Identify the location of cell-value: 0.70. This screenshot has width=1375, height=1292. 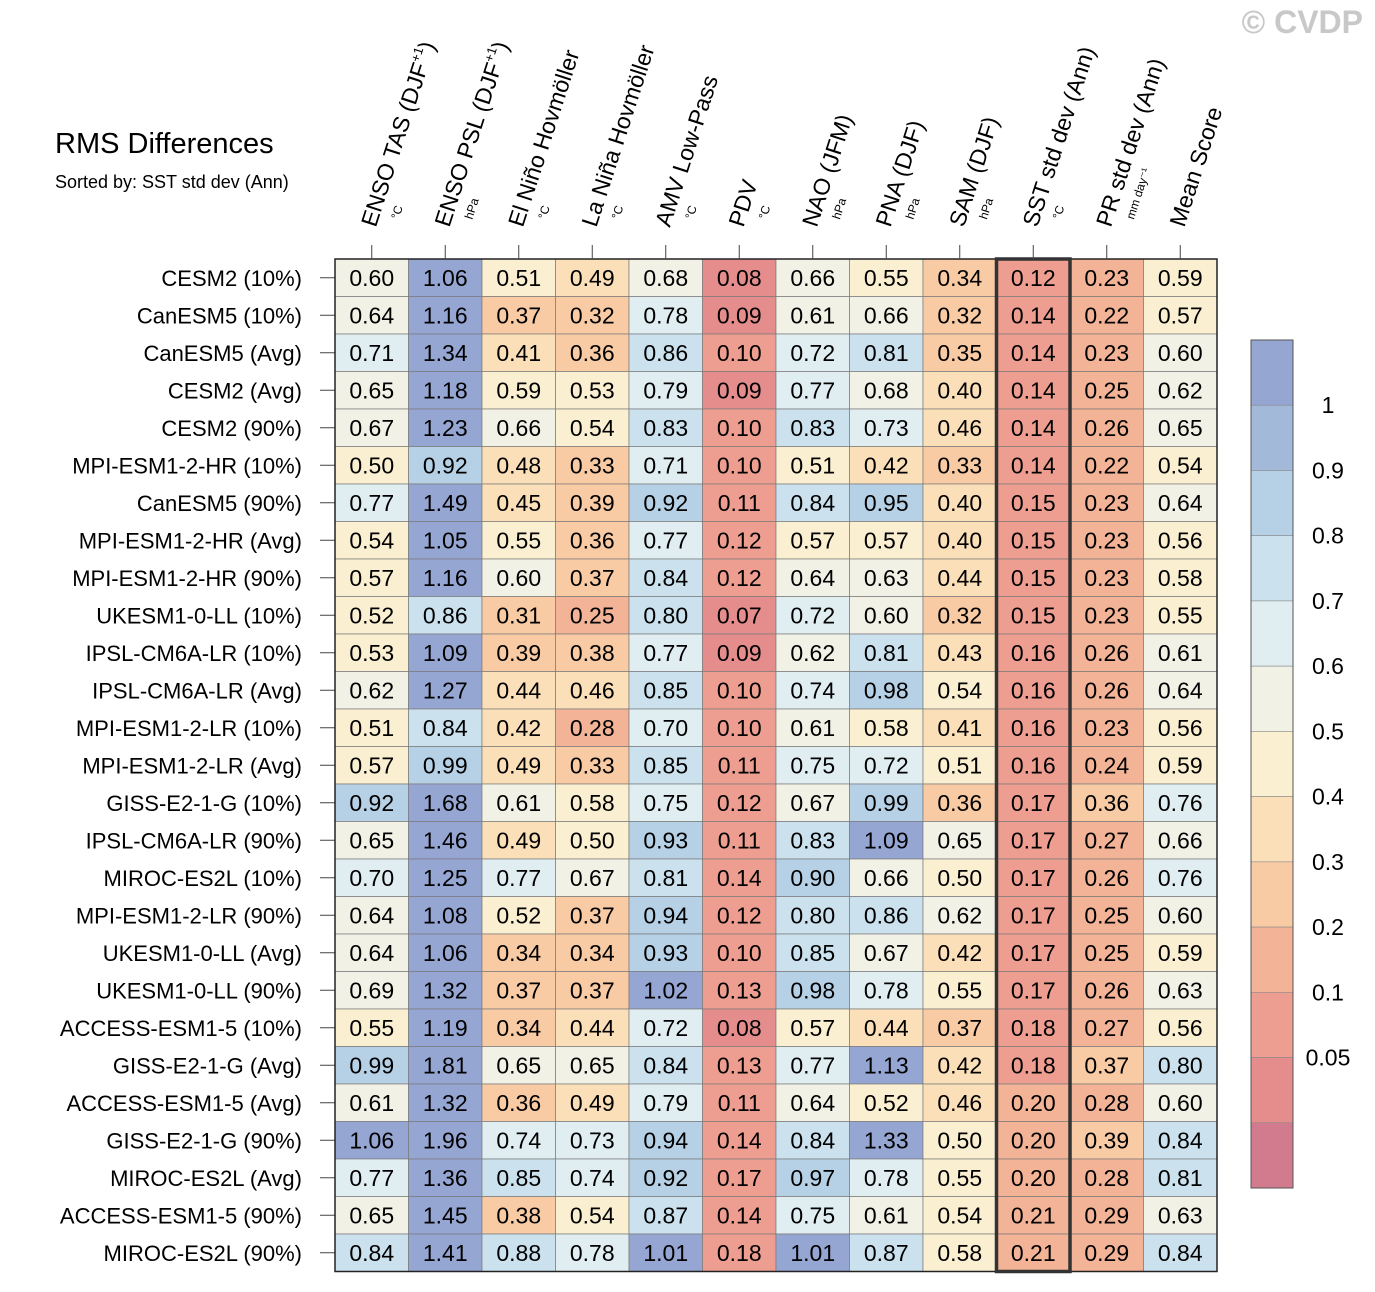
(371, 878).